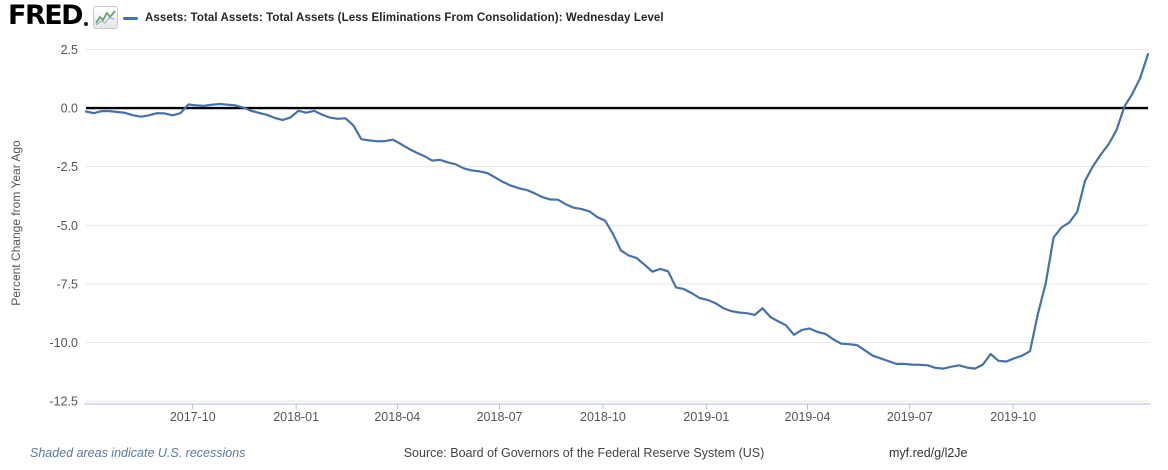 The image size is (1168, 470). Describe the element at coordinates (296, 417) in the screenshot. I see `x-tick-label: 2018-01` at that location.